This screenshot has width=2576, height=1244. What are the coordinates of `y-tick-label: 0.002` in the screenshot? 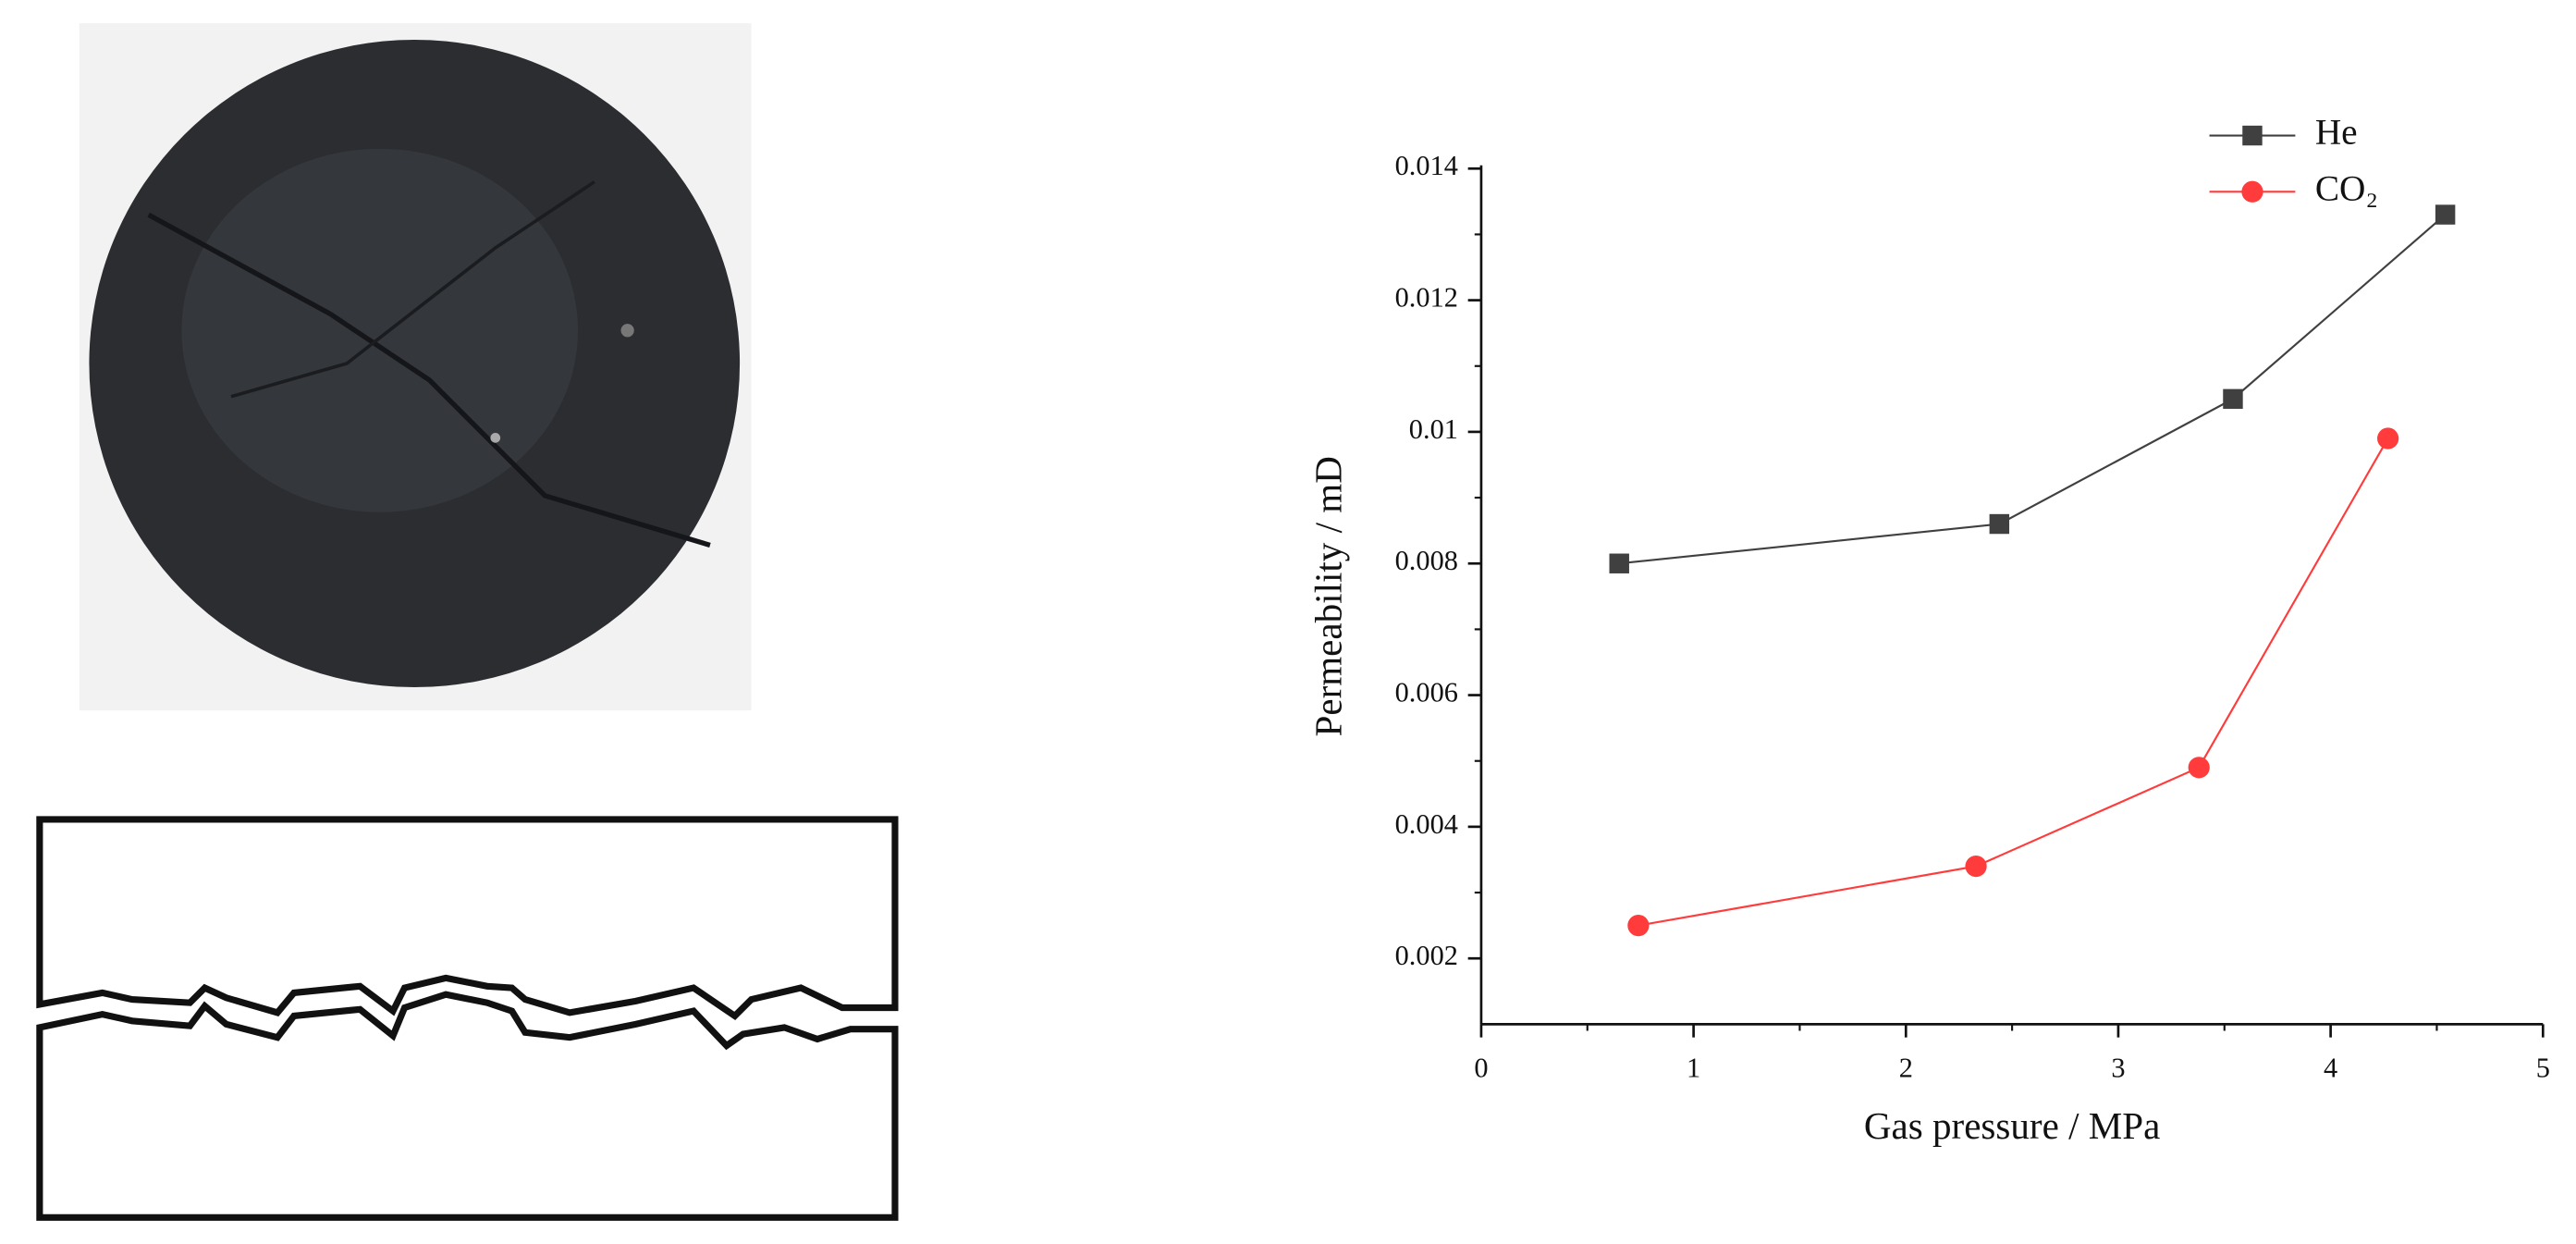 It's located at (1426, 955).